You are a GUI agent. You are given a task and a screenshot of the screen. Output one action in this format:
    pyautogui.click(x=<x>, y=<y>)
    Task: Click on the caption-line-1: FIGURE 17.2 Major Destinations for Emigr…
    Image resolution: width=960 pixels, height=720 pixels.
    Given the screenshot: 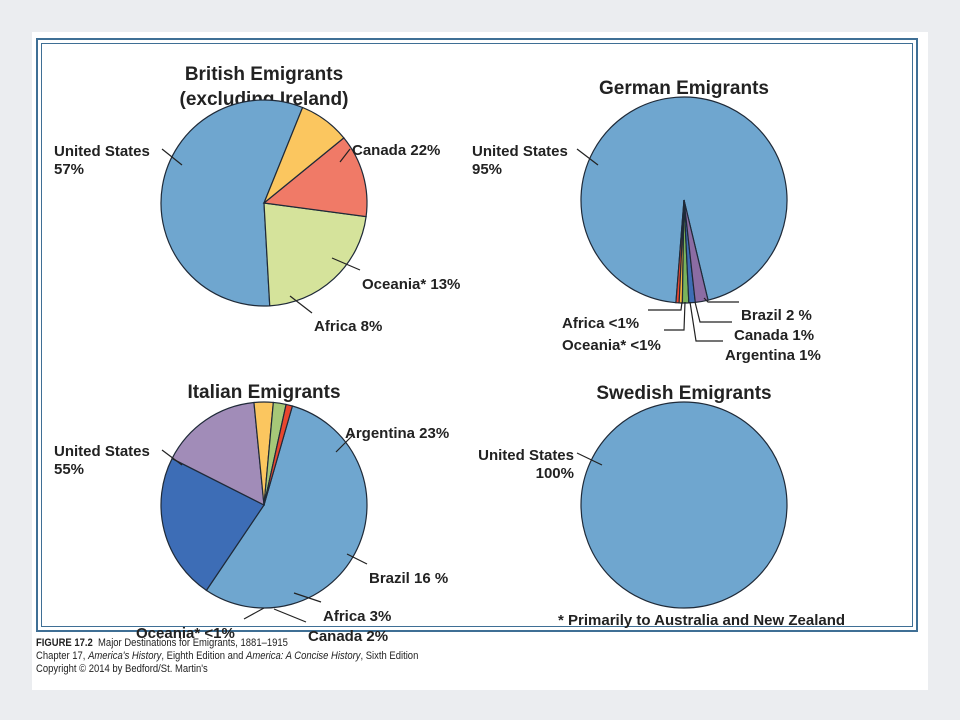 What is the action you would take?
    pyautogui.click(x=414, y=643)
    